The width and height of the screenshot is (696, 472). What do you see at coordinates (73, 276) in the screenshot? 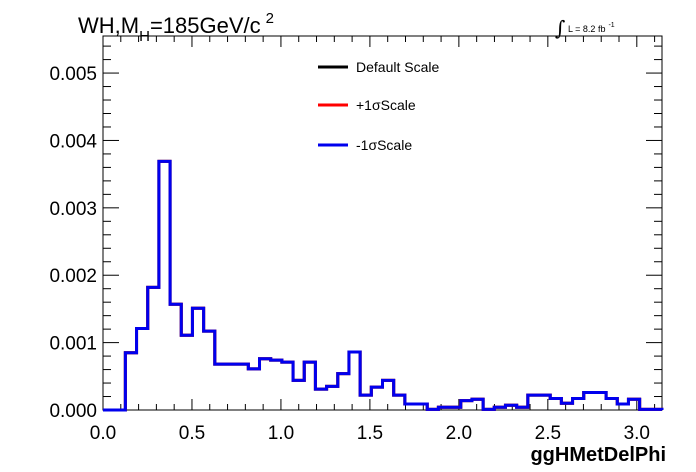
I see `y-tick-label: 0.002` at bounding box center [73, 276].